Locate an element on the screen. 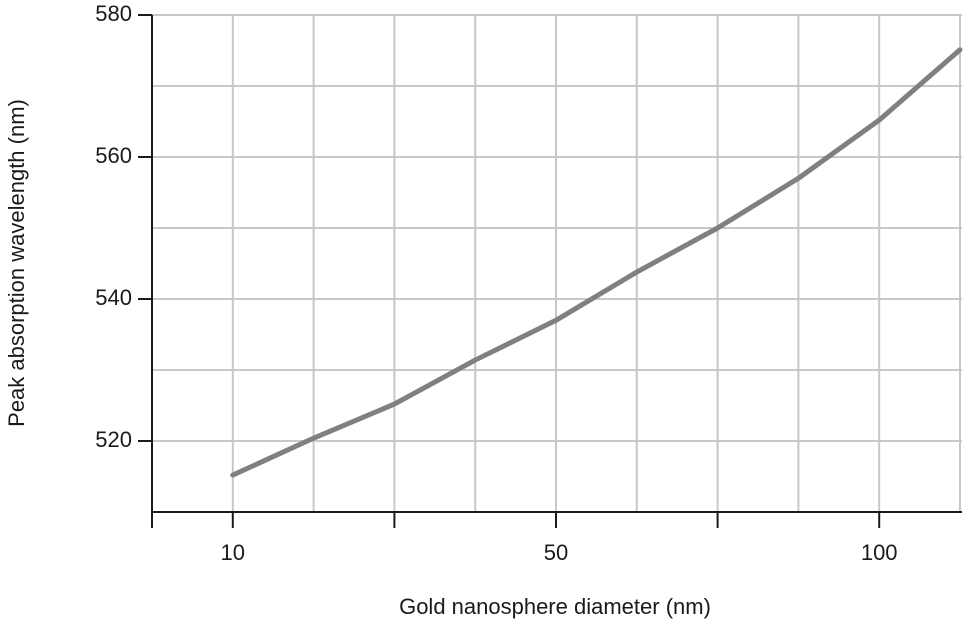 This screenshot has width=967, height=629. y-tick-label: 540 is located at coordinates (113, 297).